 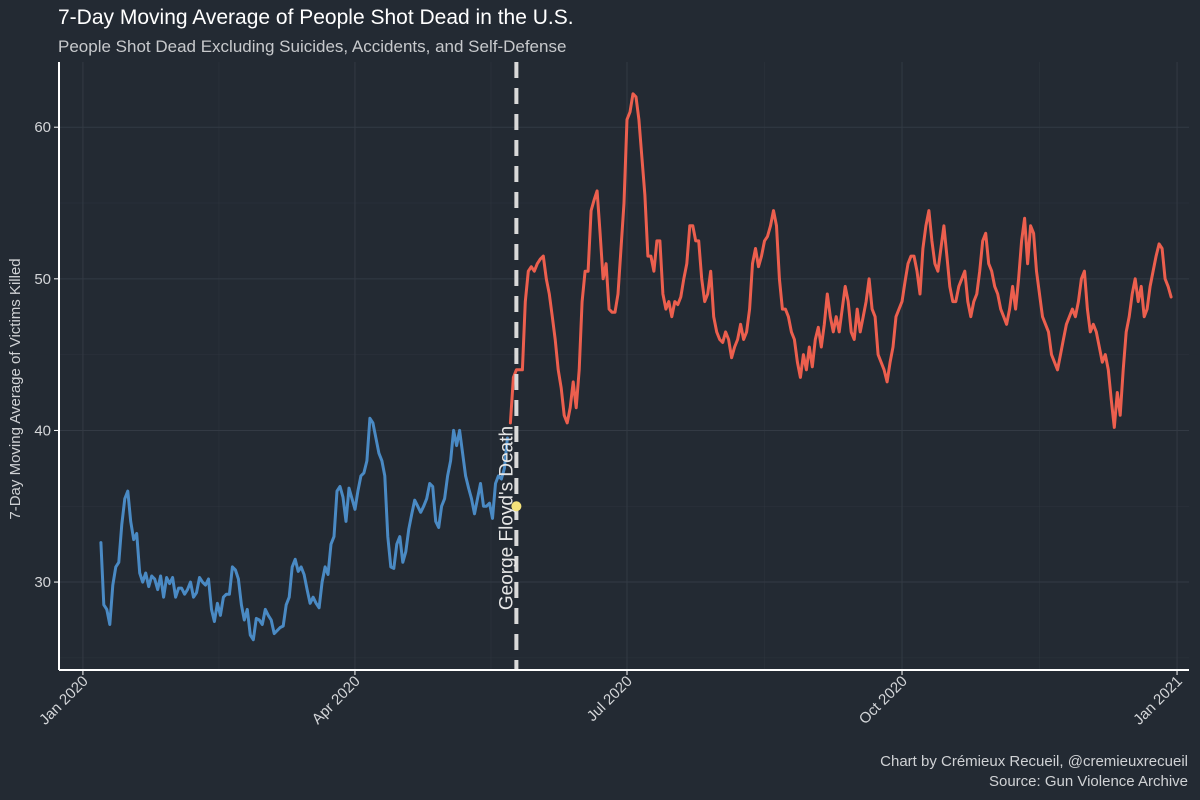 What do you see at coordinates (1088, 781) in the screenshot?
I see `credit-source: Source: Gun Violence Archive` at bounding box center [1088, 781].